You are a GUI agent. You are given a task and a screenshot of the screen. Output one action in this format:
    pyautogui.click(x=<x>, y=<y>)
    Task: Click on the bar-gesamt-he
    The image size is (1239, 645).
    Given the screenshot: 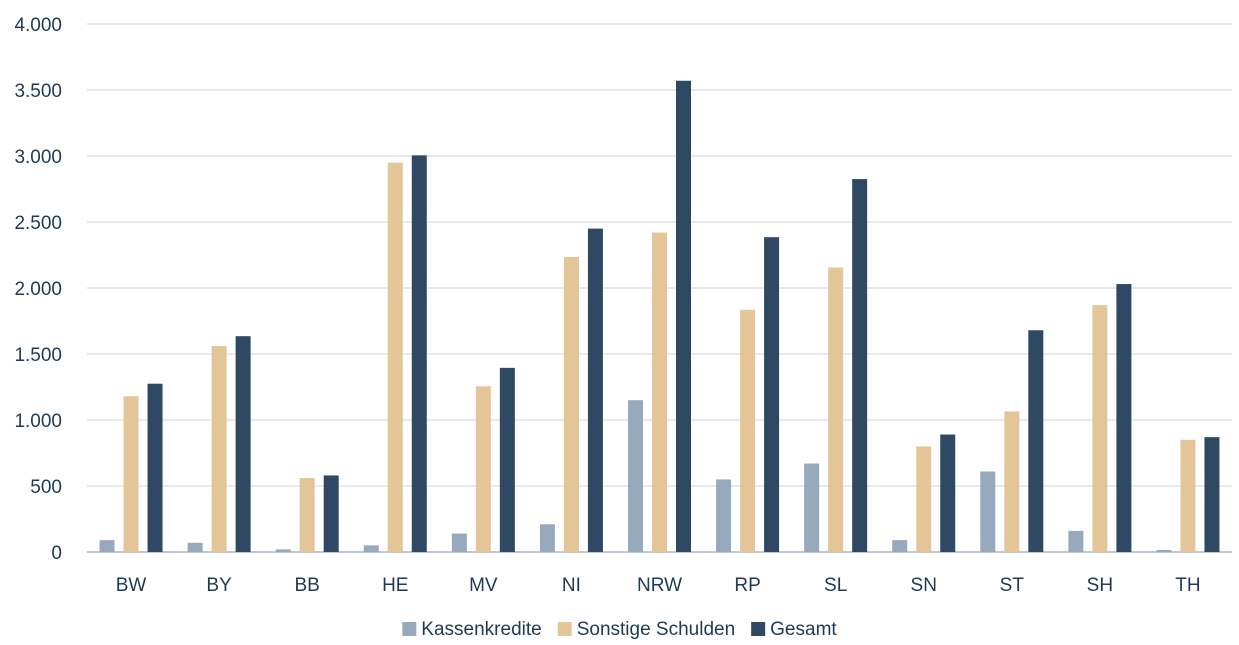 What is the action you would take?
    pyautogui.click(x=419, y=353)
    